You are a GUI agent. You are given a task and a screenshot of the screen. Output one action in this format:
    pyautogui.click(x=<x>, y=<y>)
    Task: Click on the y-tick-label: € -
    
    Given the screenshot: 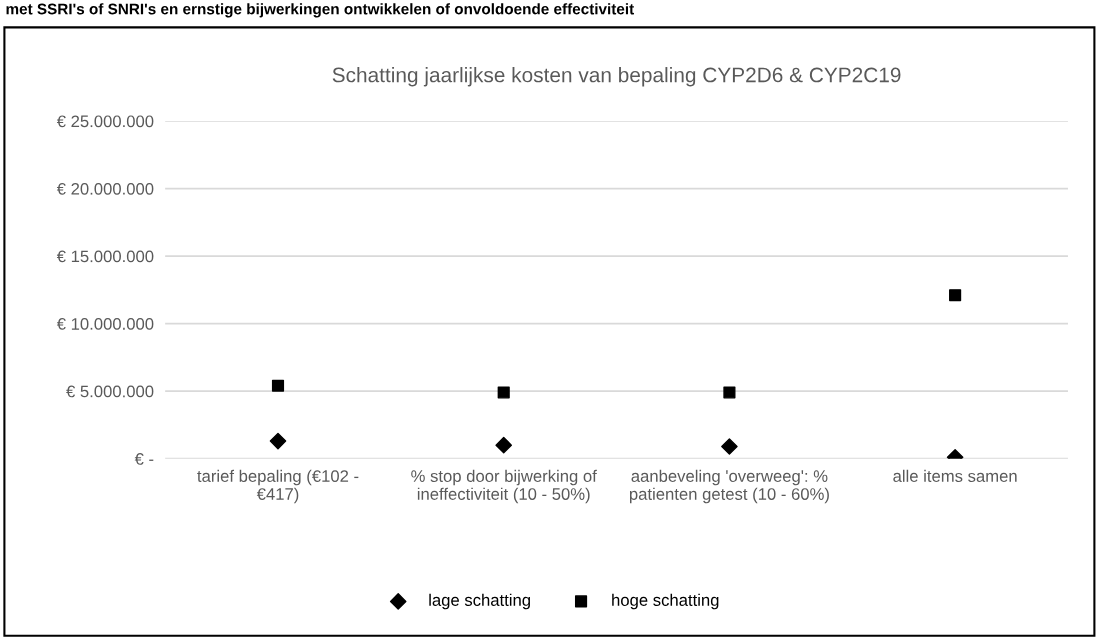 What is the action you would take?
    pyautogui.click(x=144, y=459)
    